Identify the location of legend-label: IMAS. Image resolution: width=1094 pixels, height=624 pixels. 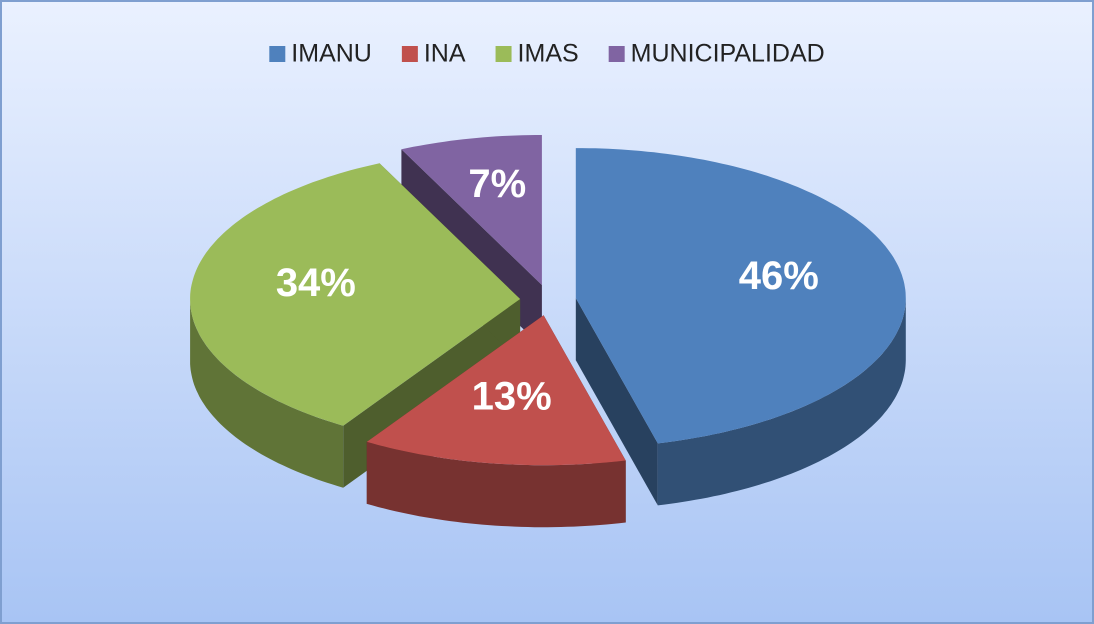
(548, 54).